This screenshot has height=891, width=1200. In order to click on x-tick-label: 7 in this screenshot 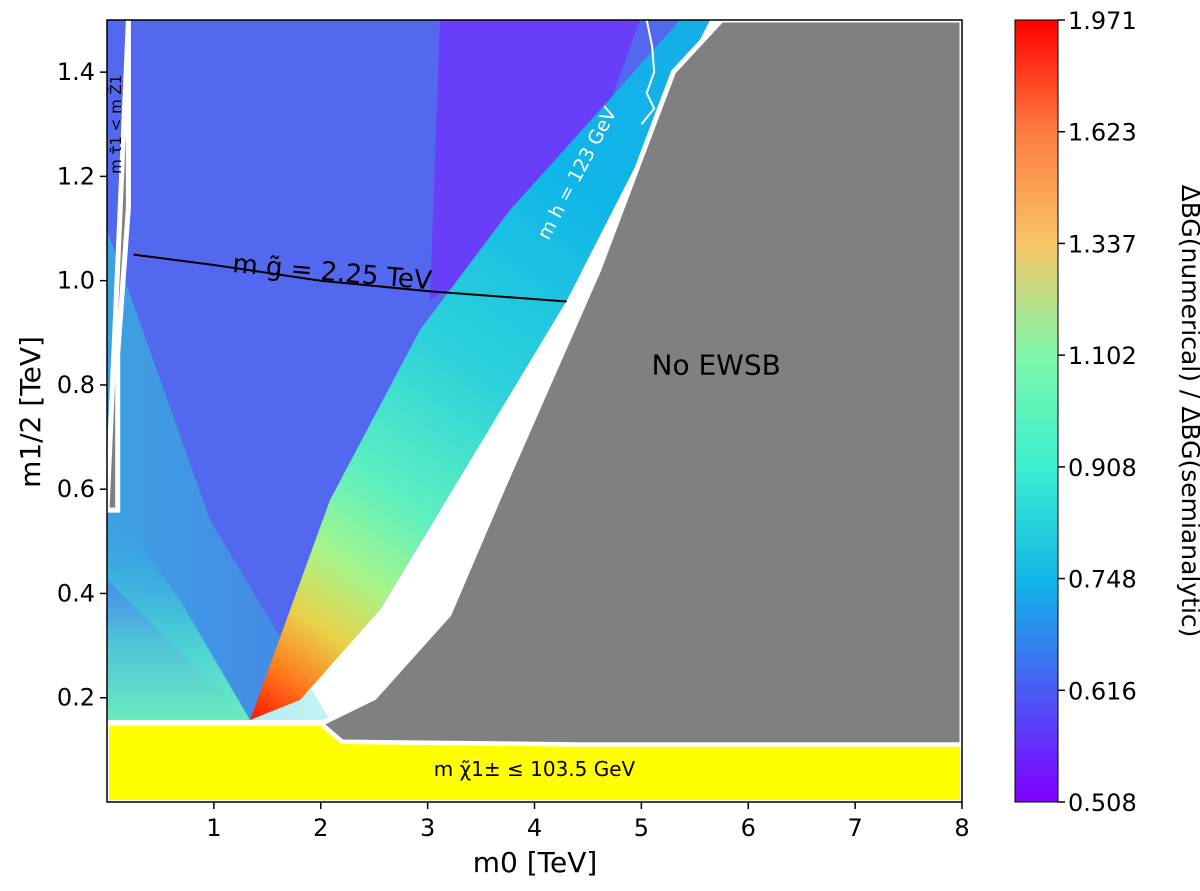, I will do `click(854, 828)`.